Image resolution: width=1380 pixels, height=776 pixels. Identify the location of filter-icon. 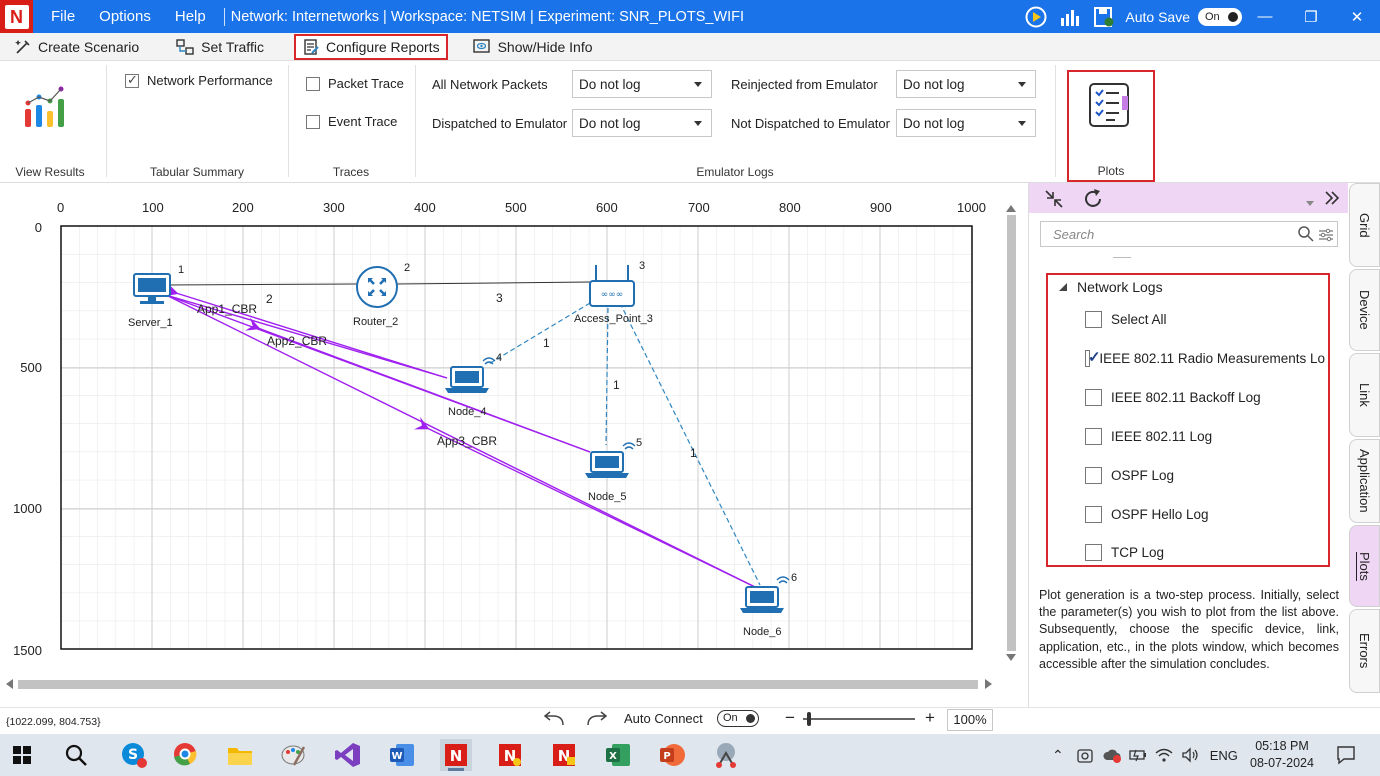
(1326, 235).